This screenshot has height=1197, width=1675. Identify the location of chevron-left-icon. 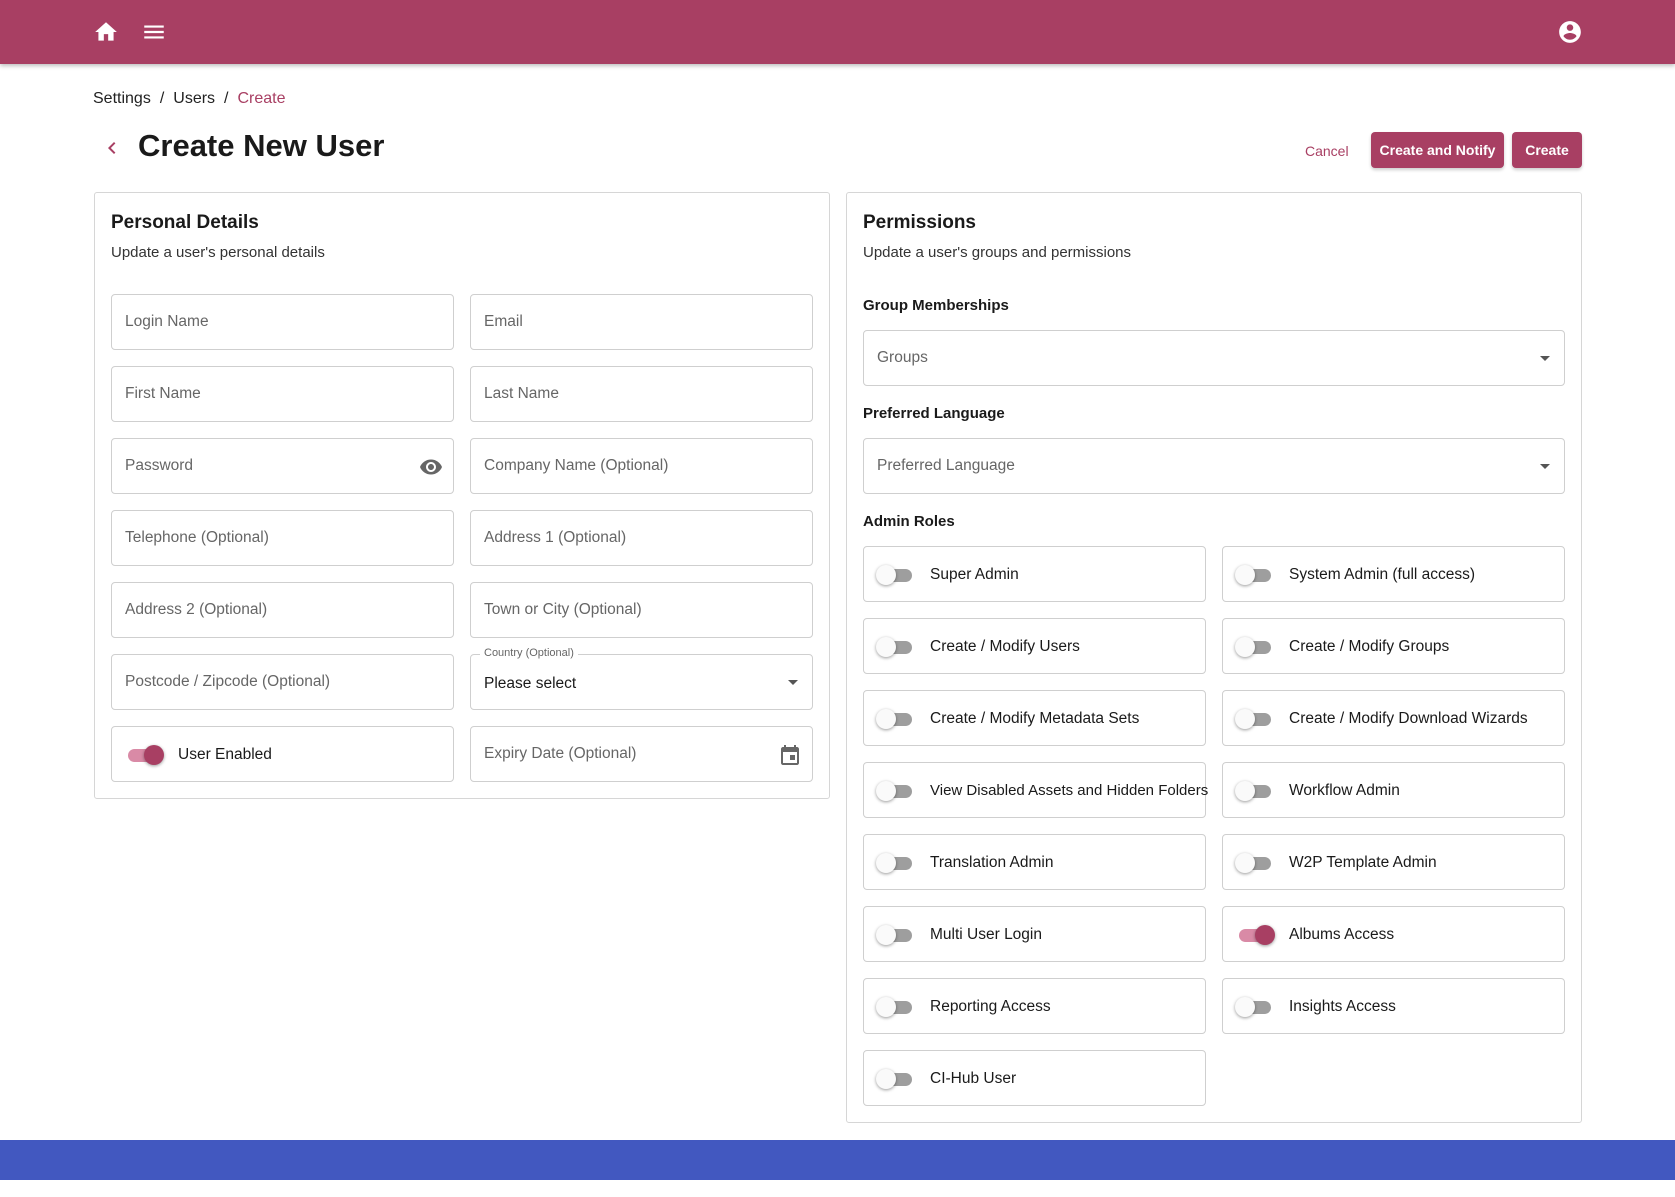
(112, 148).